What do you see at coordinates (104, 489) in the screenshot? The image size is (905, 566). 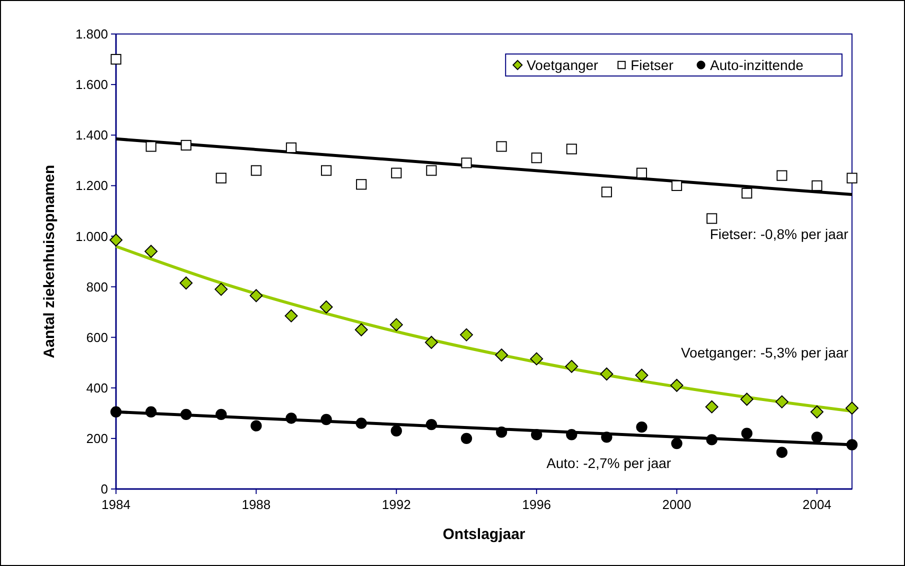 I see `y-tick-label: 0` at bounding box center [104, 489].